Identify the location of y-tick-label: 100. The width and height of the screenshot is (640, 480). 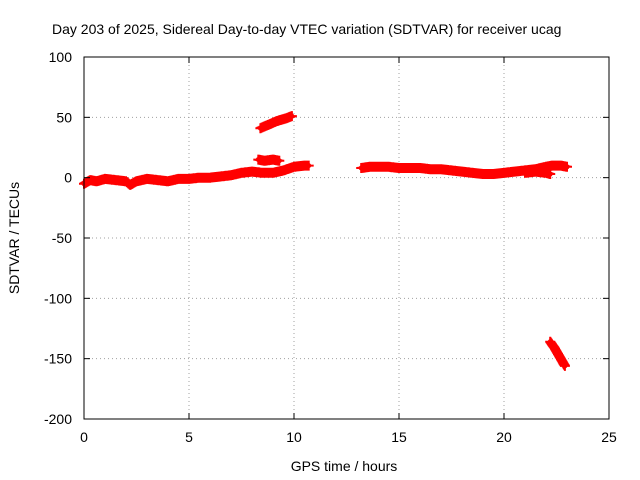
(61, 57).